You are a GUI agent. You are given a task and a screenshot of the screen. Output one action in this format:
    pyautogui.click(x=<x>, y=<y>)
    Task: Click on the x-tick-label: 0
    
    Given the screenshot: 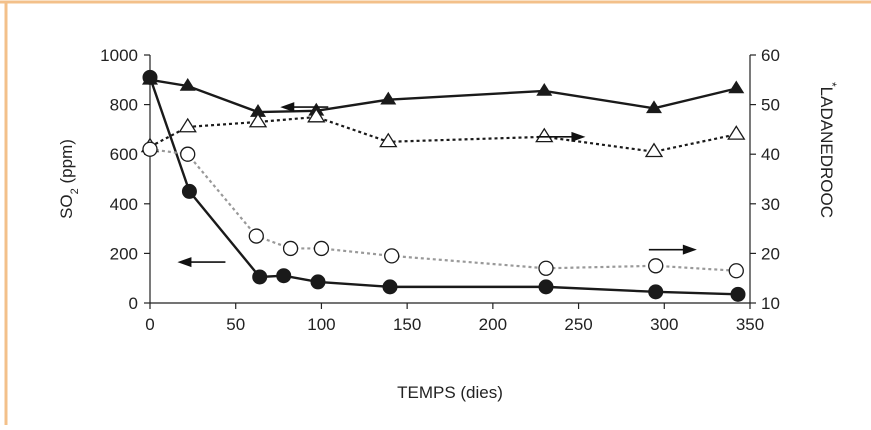 What is the action you would take?
    pyautogui.click(x=149, y=324)
    